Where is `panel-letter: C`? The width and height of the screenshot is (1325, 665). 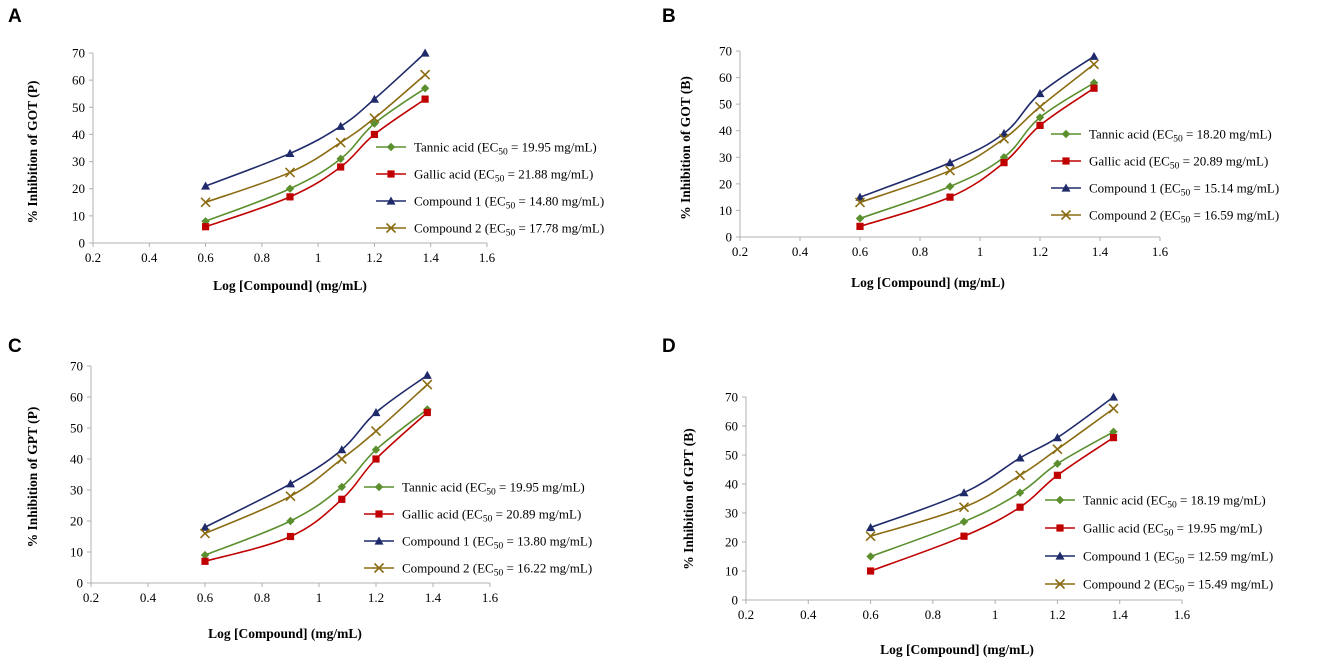
panel-letter: C is located at coordinates (15, 346).